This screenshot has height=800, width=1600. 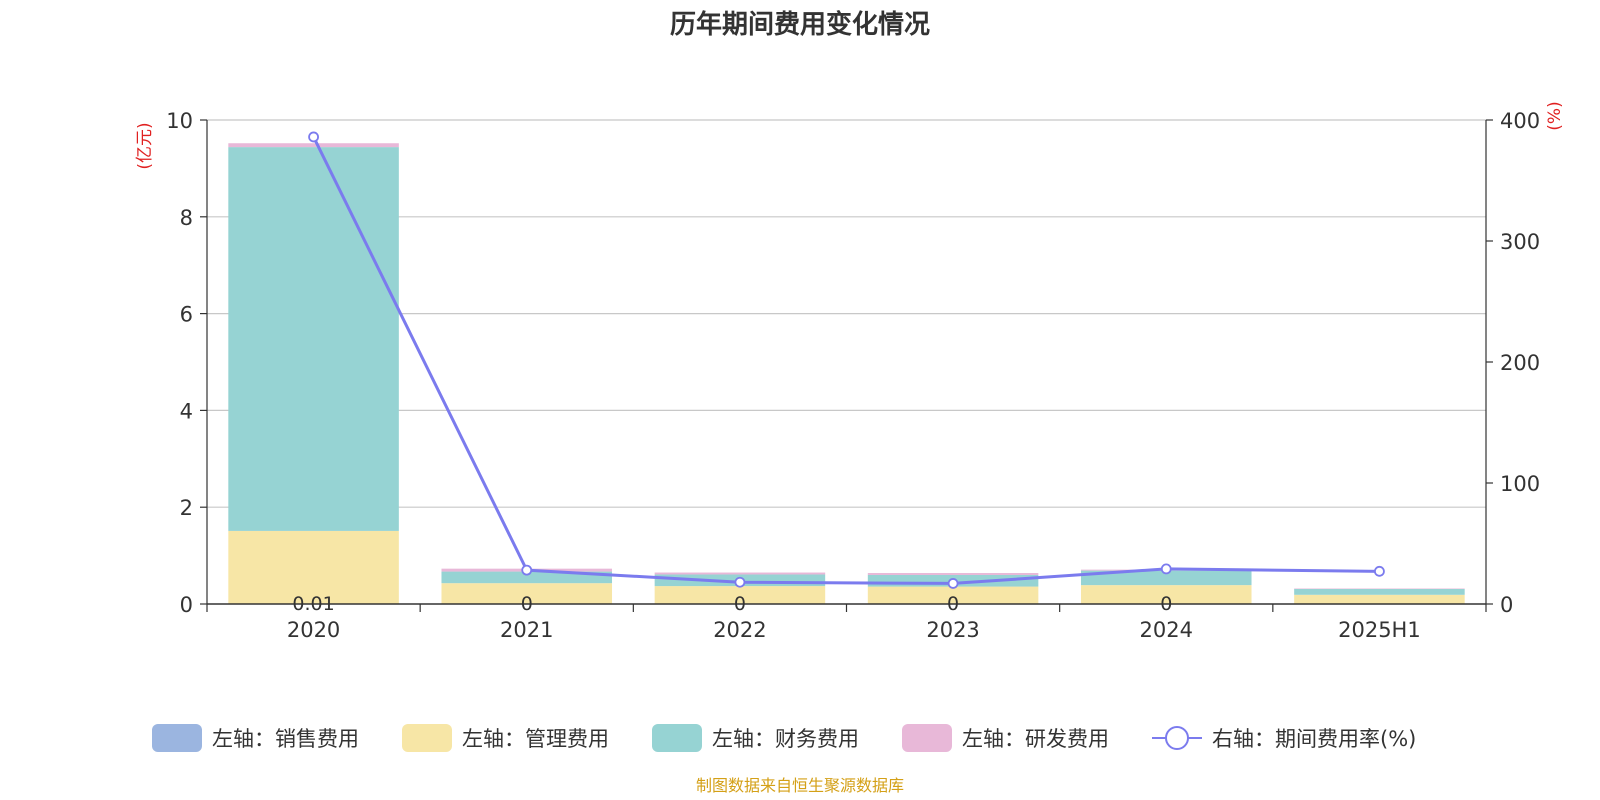 What do you see at coordinates (1520, 484) in the screenshot?
I see `right-axis-tick-label: 100` at bounding box center [1520, 484].